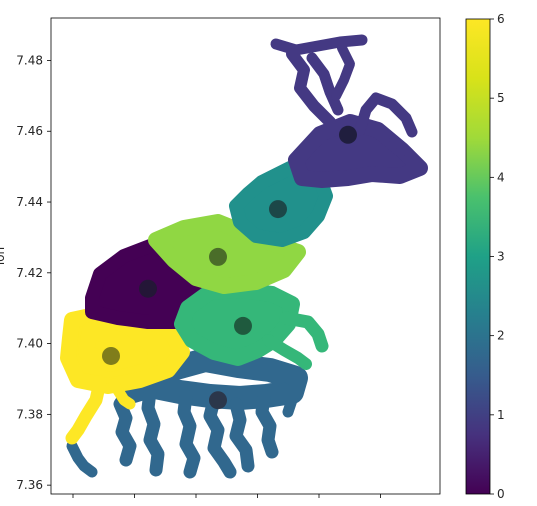 The width and height of the screenshot is (537, 506). I want to click on y-tick-label: 7.42, so click(29, 273).